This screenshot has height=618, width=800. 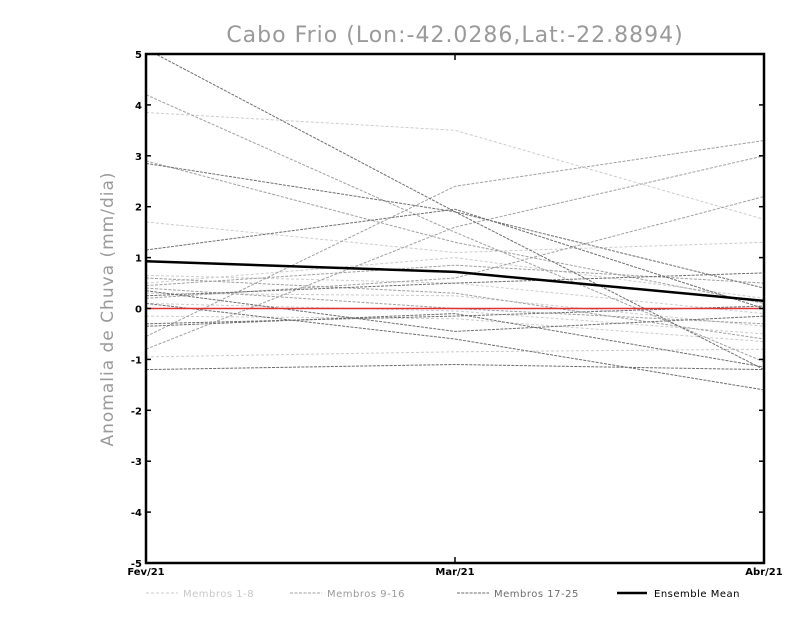 What do you see at coordinates (136, 411) in the screenshot?
I see `y-tick-label: -2` at bounding box center [136, 411].